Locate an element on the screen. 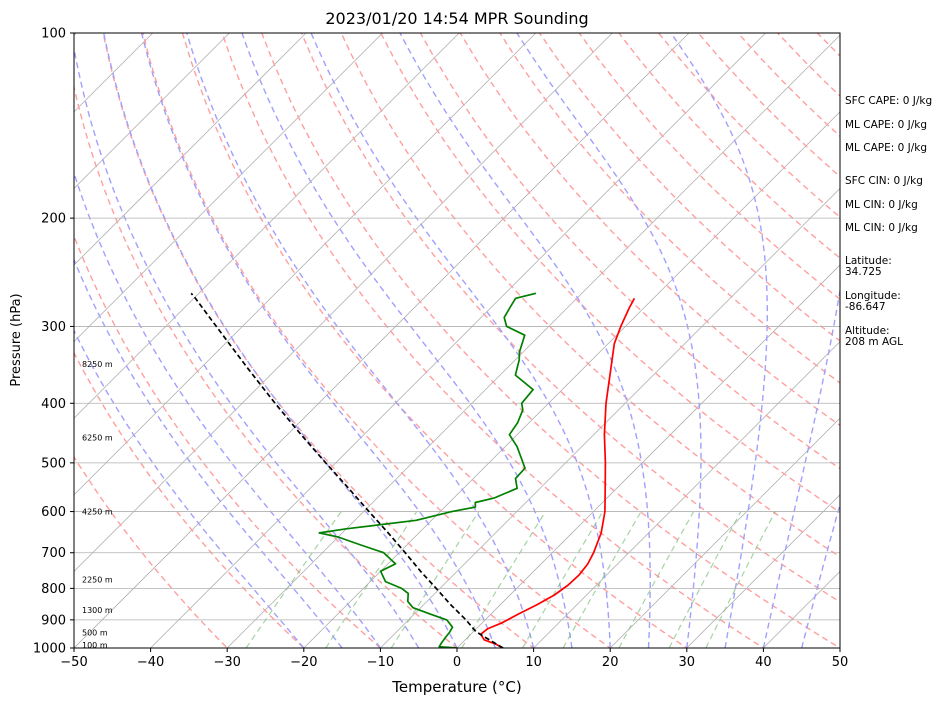 This screenshot has height=705, width=946. height-label: 2250 m is located at coordinates (97, 580).